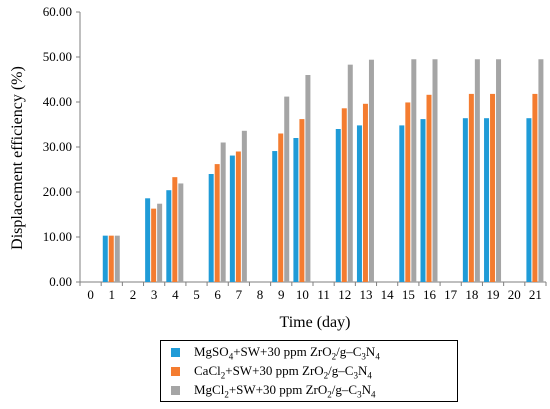  Describe the element at coordinates (57, 236) in the screenshot. I see `y-tick-label: 10.00` at that location.